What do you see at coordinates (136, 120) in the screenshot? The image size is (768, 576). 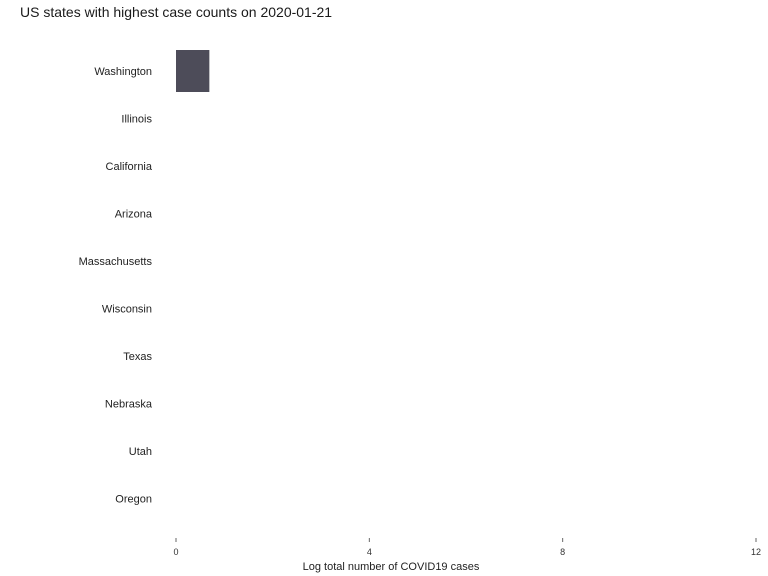 I see `category-label: Illinois` at bounding box center [136, 120].